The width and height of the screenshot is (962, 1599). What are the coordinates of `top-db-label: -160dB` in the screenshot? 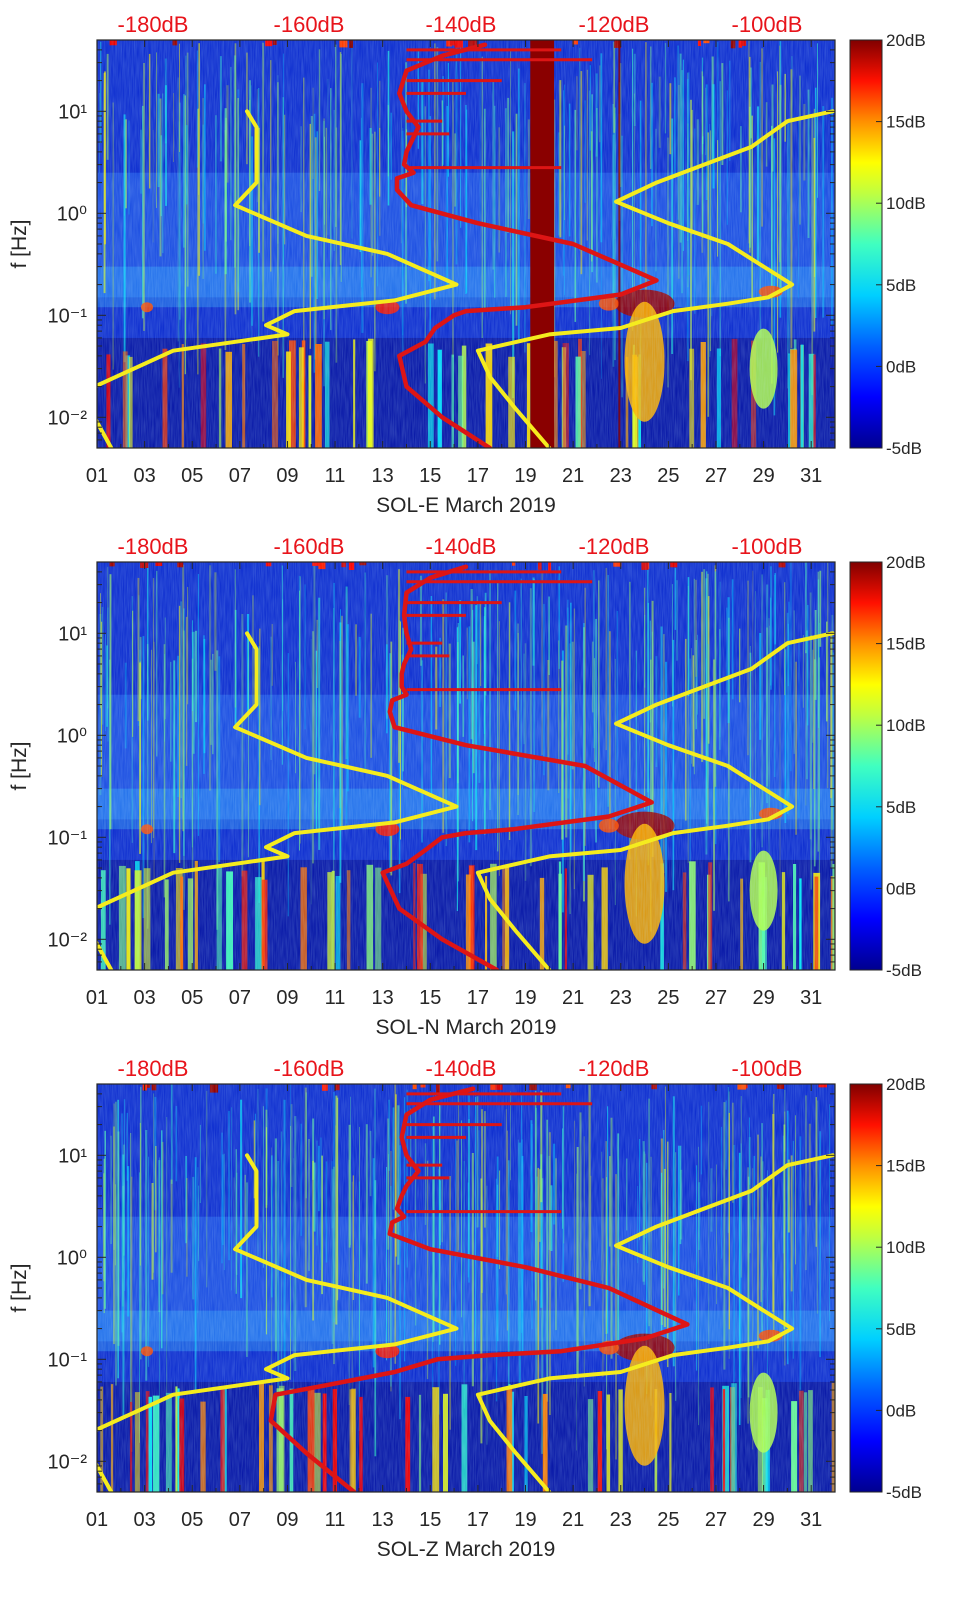 It's located at (309, 24).